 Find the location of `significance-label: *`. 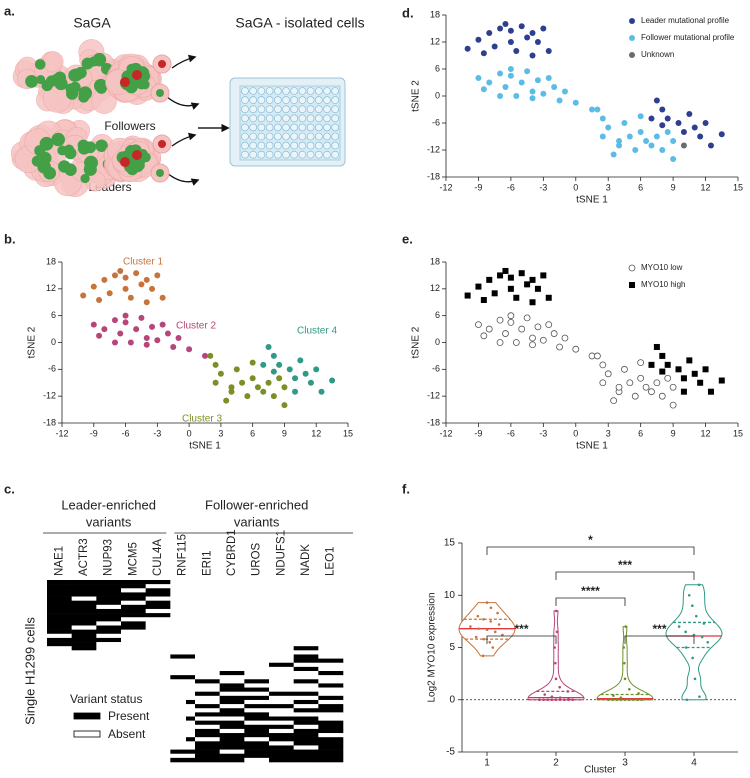

significance-label: * is located at coordinates (590, 540).